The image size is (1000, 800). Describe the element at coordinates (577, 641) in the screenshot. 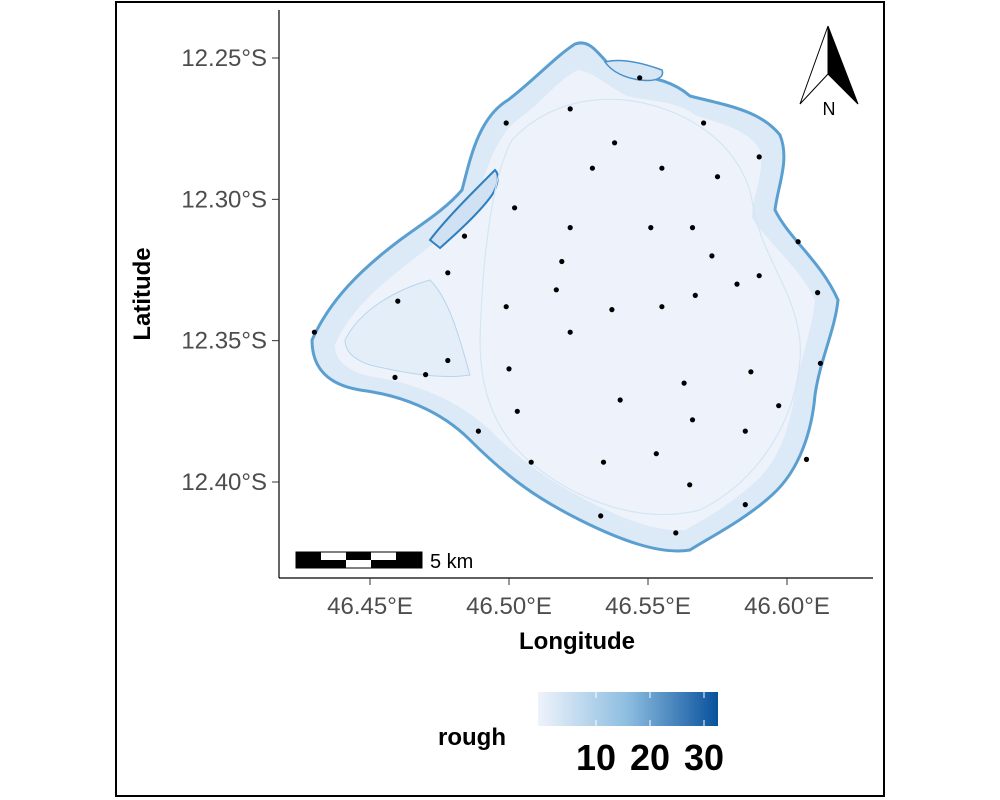

I see `x-axis-title: Longitude` at that location.